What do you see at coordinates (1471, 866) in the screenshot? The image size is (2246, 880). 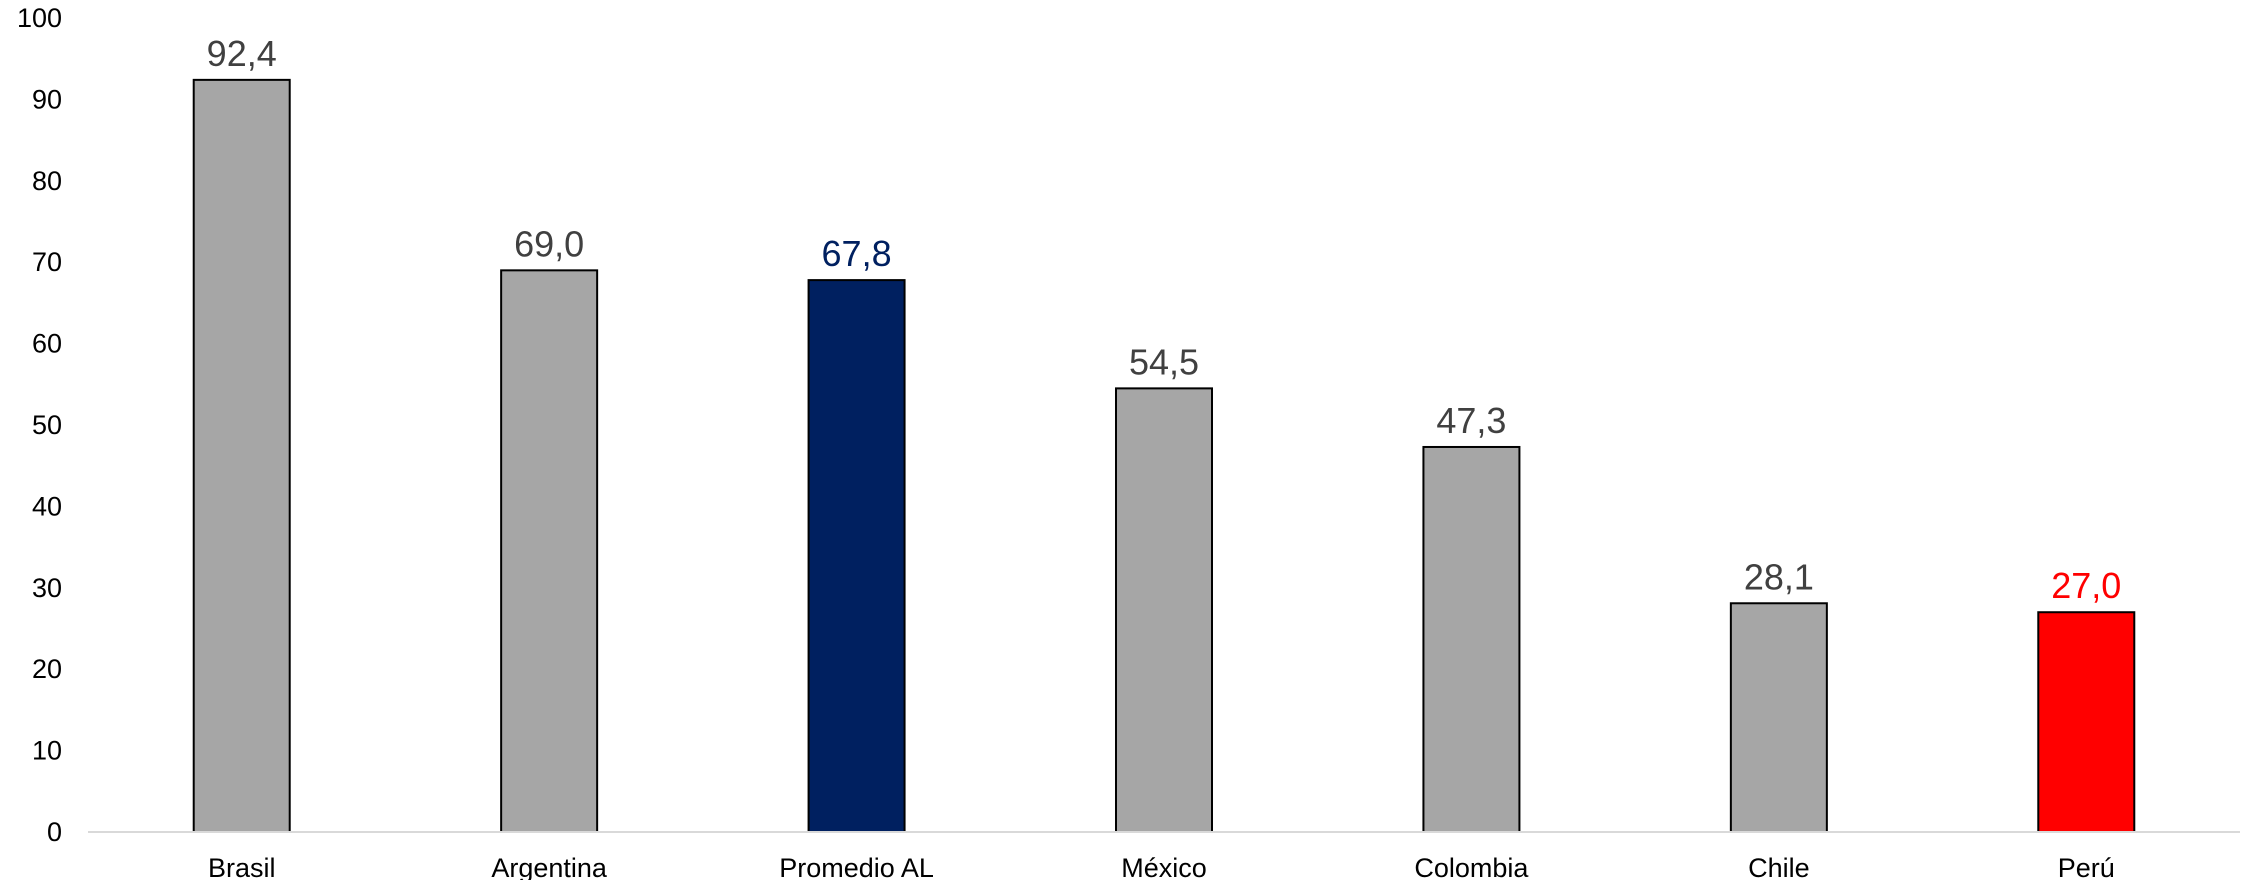 I see `x-tick-label: Colombia` at bounding box center [1471, 866].